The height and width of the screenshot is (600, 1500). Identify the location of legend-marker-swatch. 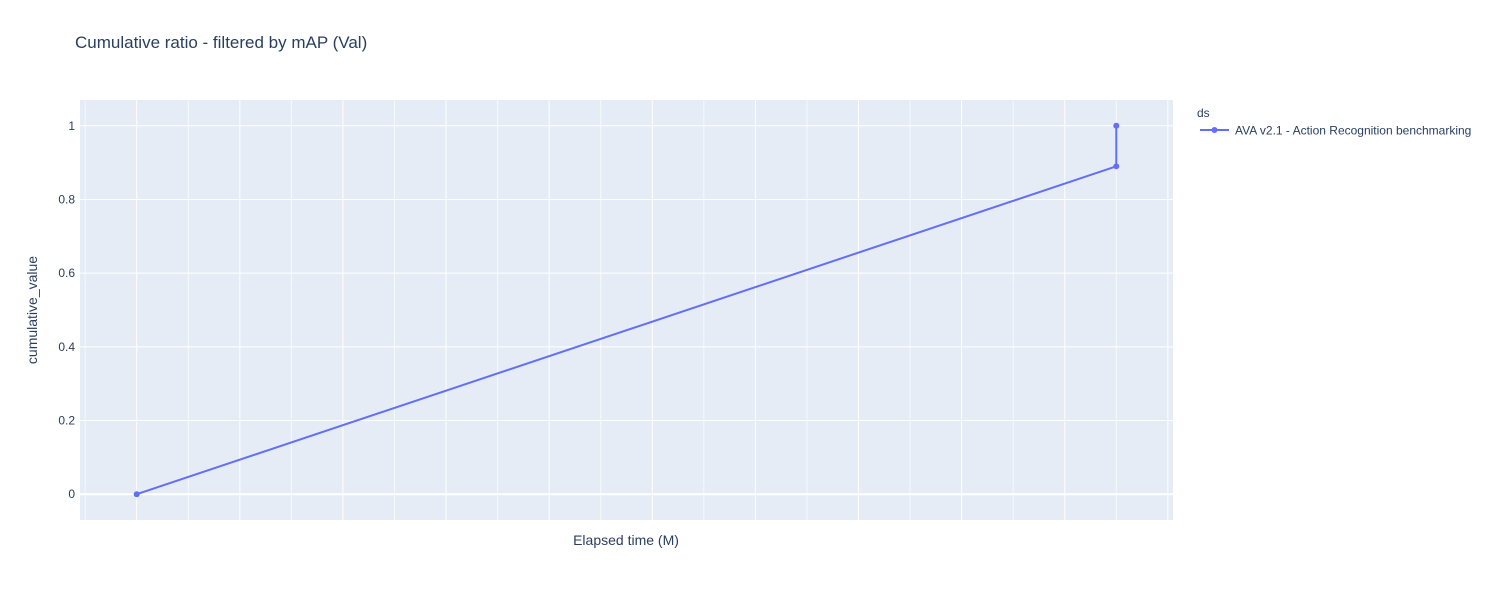
(1214, 130).